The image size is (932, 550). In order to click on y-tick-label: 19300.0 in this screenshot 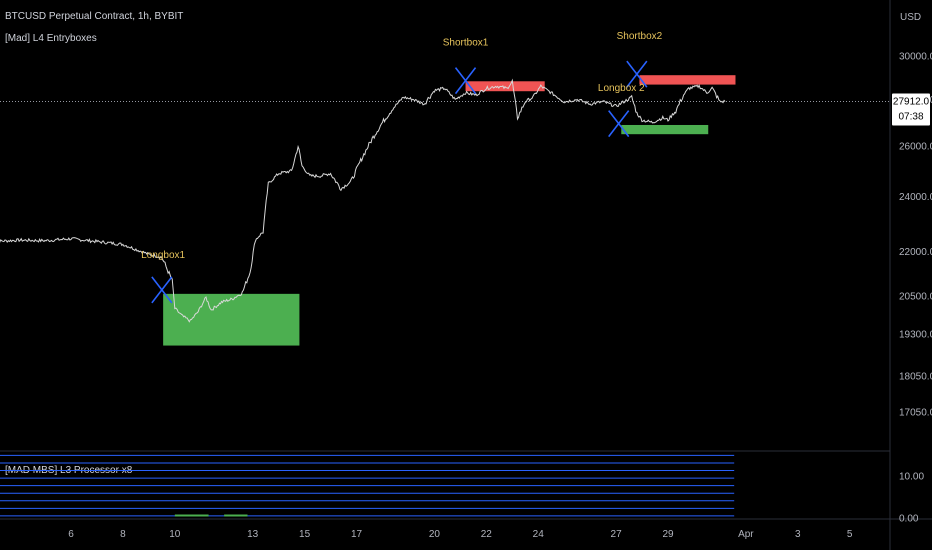, I will do `click(915, 335)`.